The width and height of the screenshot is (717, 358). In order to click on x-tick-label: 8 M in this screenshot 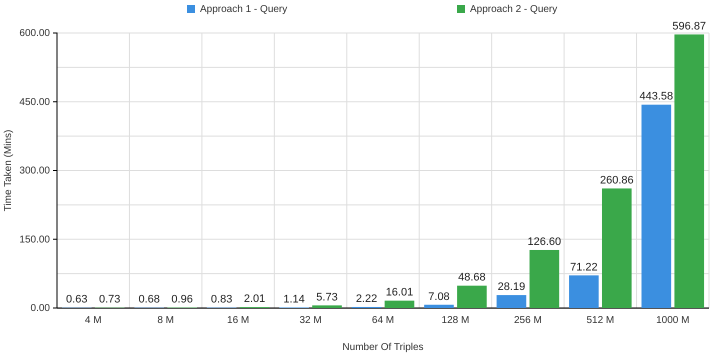, I will do `click(165, 320)`.